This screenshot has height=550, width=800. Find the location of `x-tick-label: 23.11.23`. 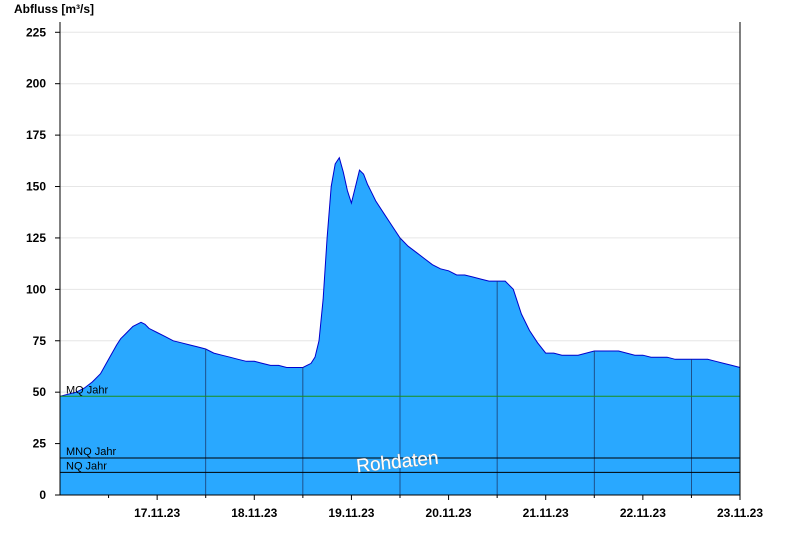

x-tick-label: 23.11.23 is located at coordinates (740, 513).